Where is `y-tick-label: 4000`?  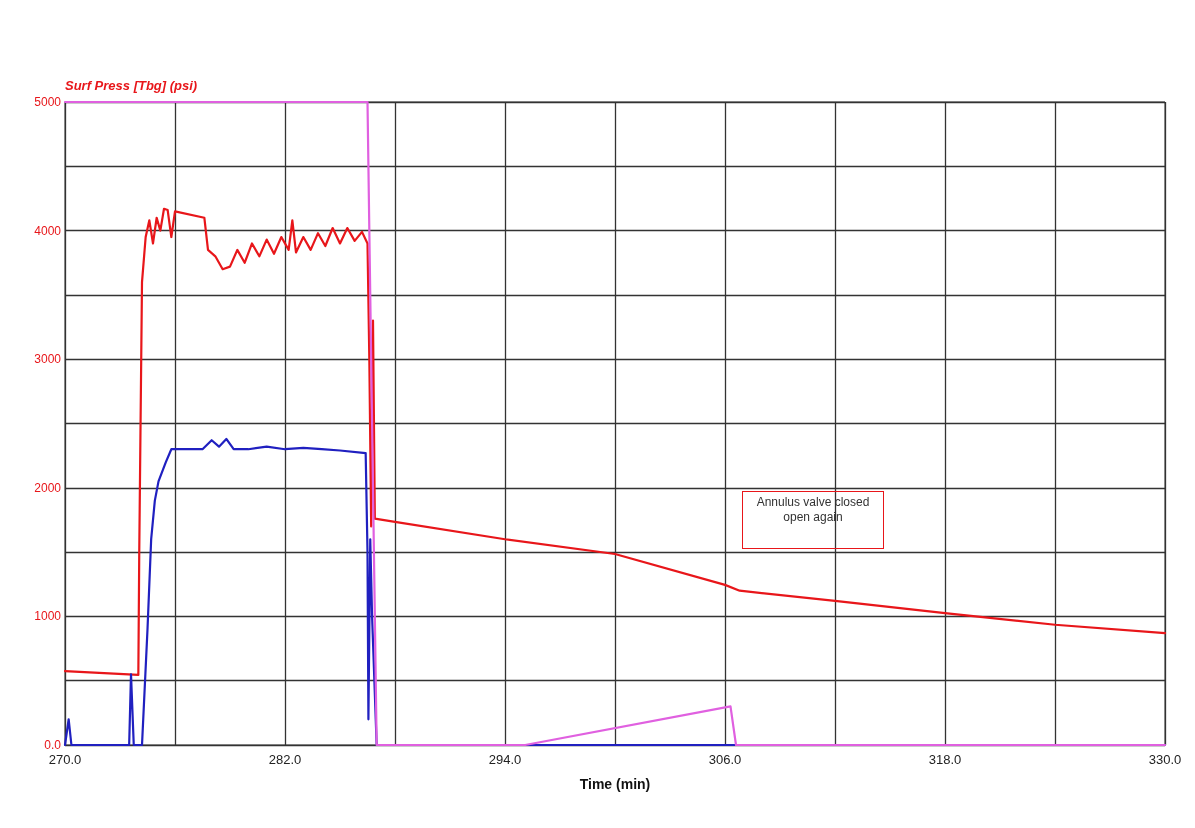 y-tick-label: 4000 is located at coordinates (48, 230).